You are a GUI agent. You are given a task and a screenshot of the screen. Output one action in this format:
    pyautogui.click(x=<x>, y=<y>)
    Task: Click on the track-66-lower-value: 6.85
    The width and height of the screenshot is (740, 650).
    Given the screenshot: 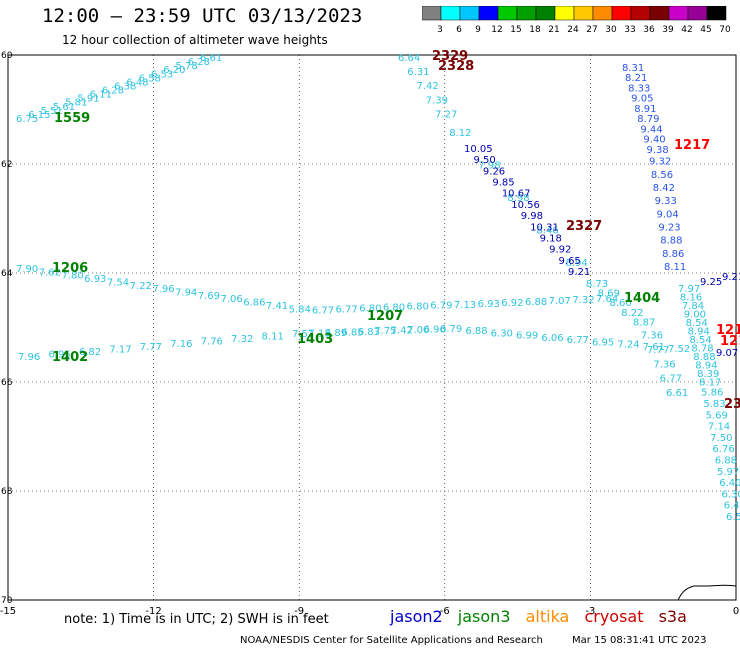 What is the action you would take?
    pyautogui.click(x=352, y=332)
    